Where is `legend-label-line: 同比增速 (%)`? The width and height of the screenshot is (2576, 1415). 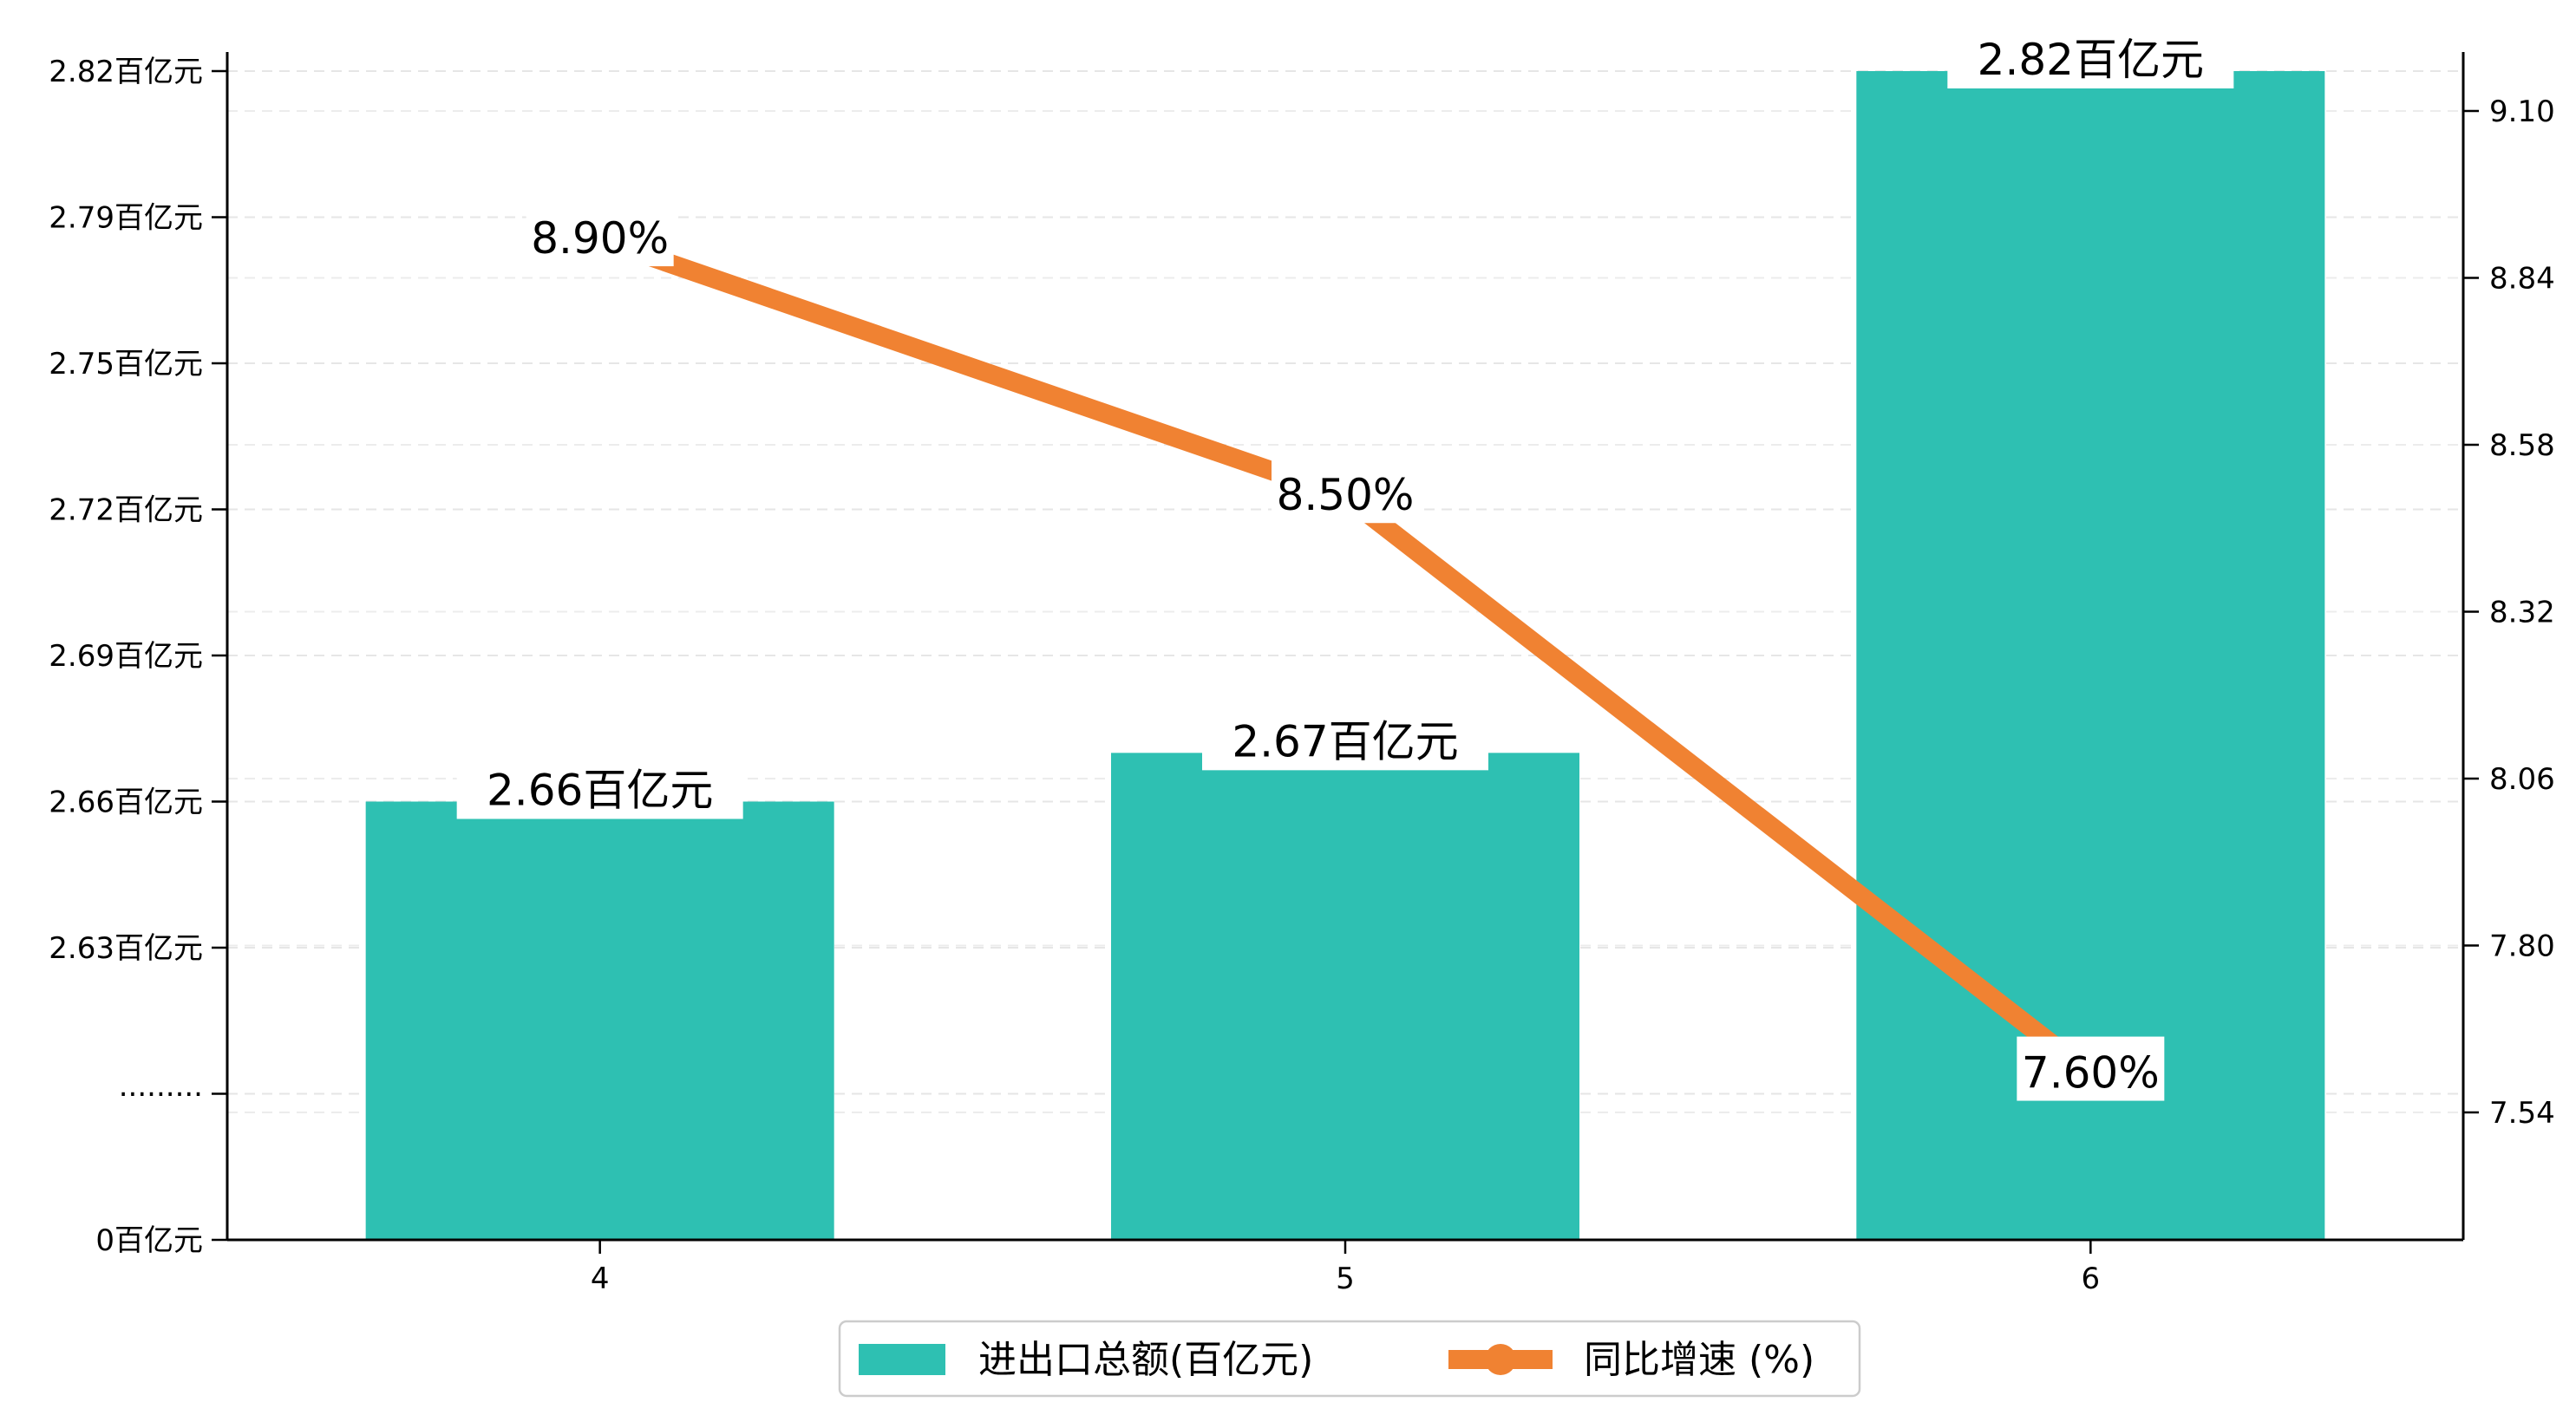
legend-label-line: 同比增速 (%) is located at coordinates (1699, 1360).